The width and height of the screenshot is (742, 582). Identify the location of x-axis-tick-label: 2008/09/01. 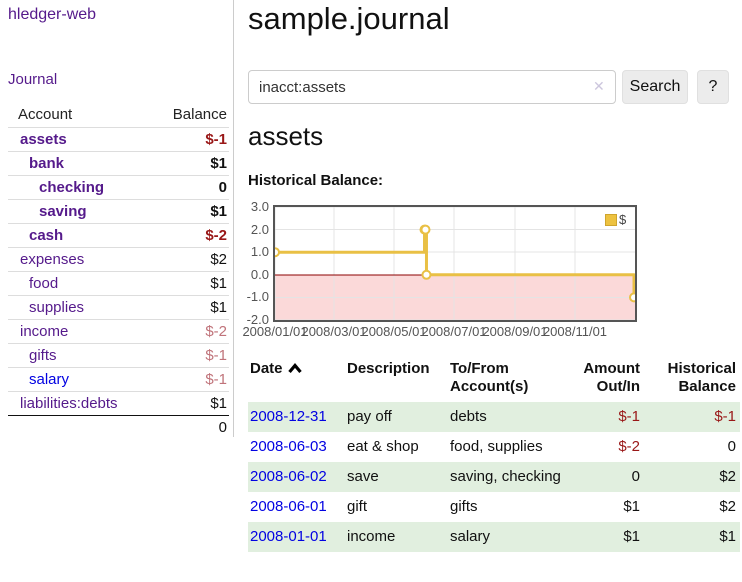
(515, 331).